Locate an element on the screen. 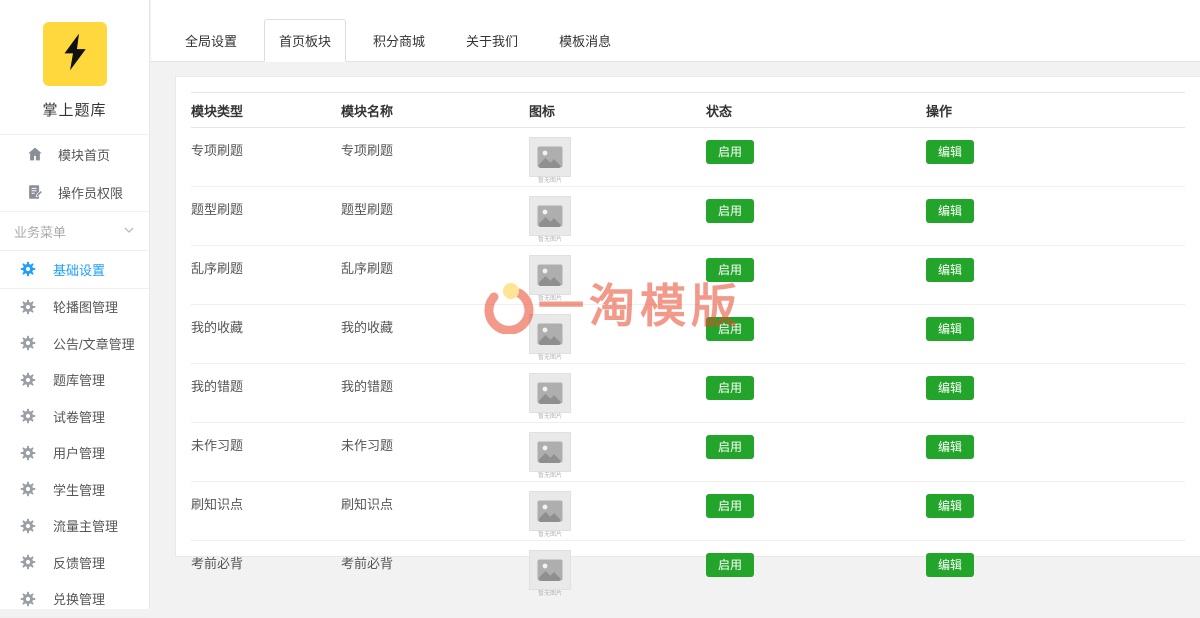 The image size is (1200, 618). sidebar-item-exchange-management: 兑换管理 is located at coordinates (74, 599).